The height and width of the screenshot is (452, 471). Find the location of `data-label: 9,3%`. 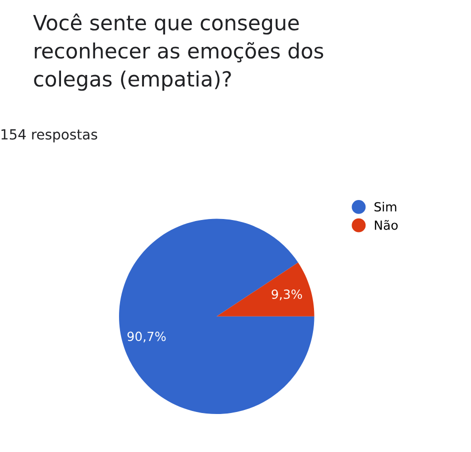

data-label: 9,3% is located at coordinates (287, 294).